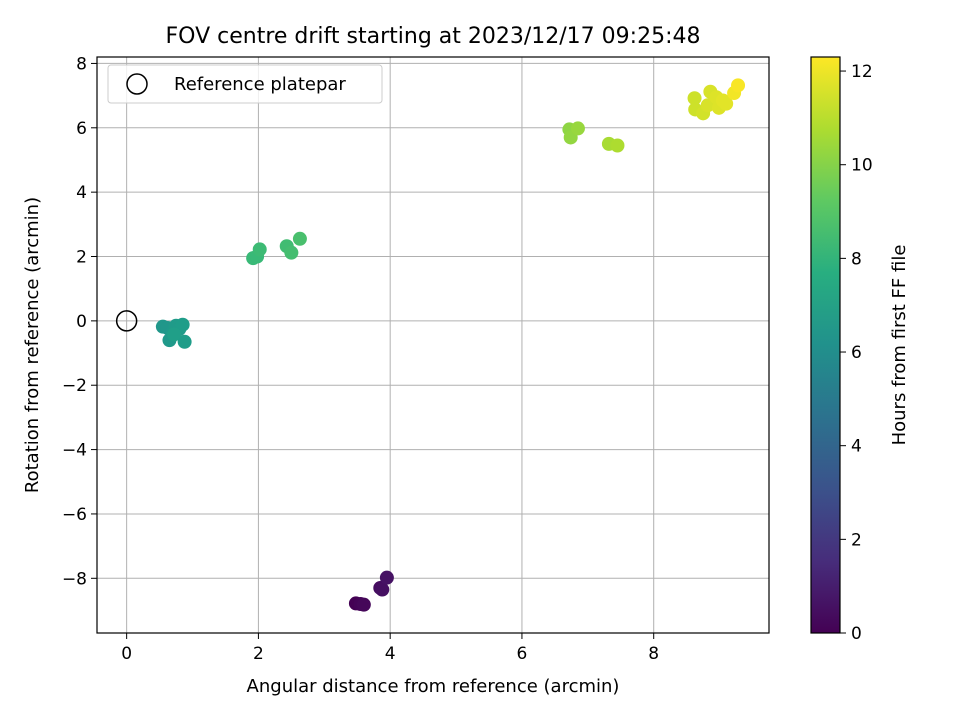  What do you see at coordinates (856, 447) in the screenshot?
I see `colorbar-tick-label: 4` at bounding box center [856, 447].